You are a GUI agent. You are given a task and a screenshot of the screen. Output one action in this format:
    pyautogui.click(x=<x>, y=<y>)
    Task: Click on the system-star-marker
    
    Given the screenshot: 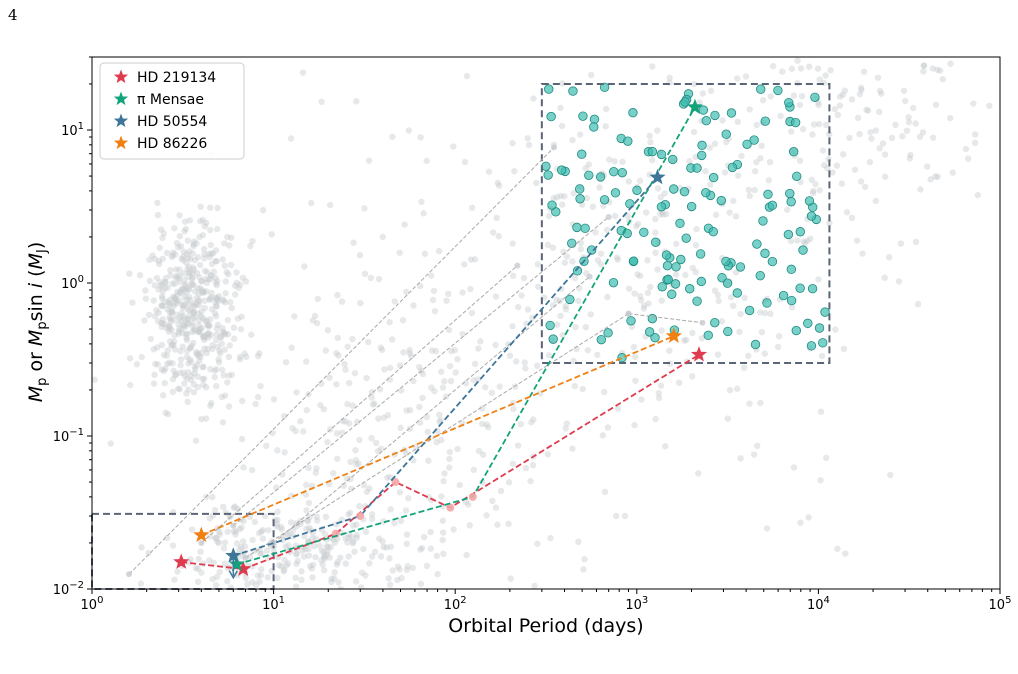 What is the action you would take?
    pyautogui.click(x=657, y=176)
    